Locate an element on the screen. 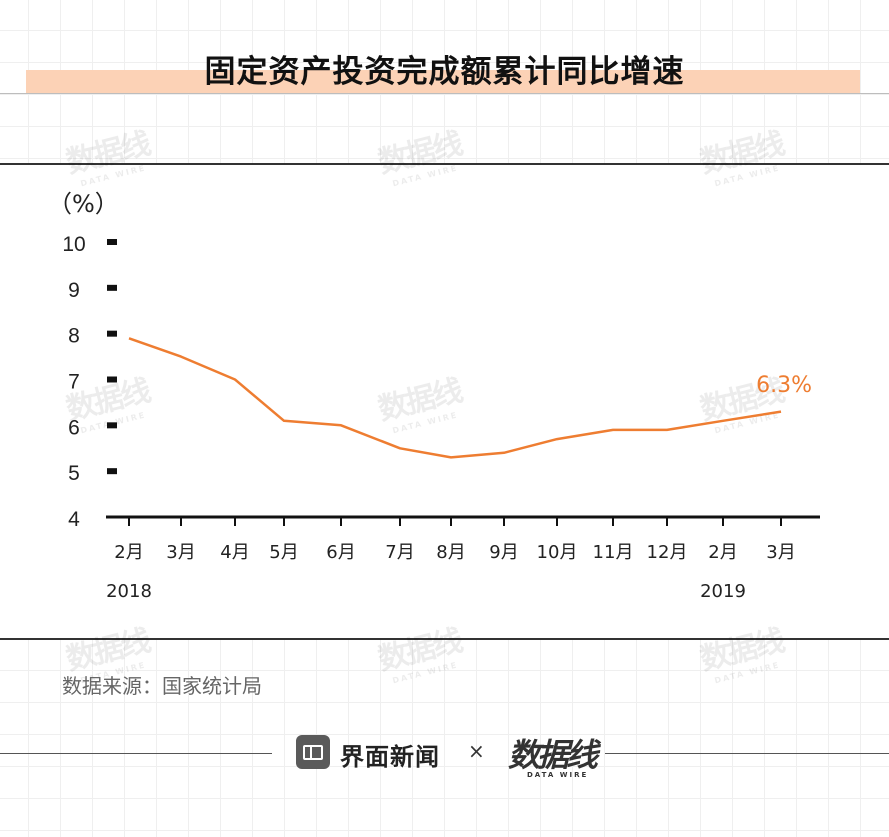 This screenshot has height=837, width=889. x-tick-label: 5月 is located at coordinates (283, 552).